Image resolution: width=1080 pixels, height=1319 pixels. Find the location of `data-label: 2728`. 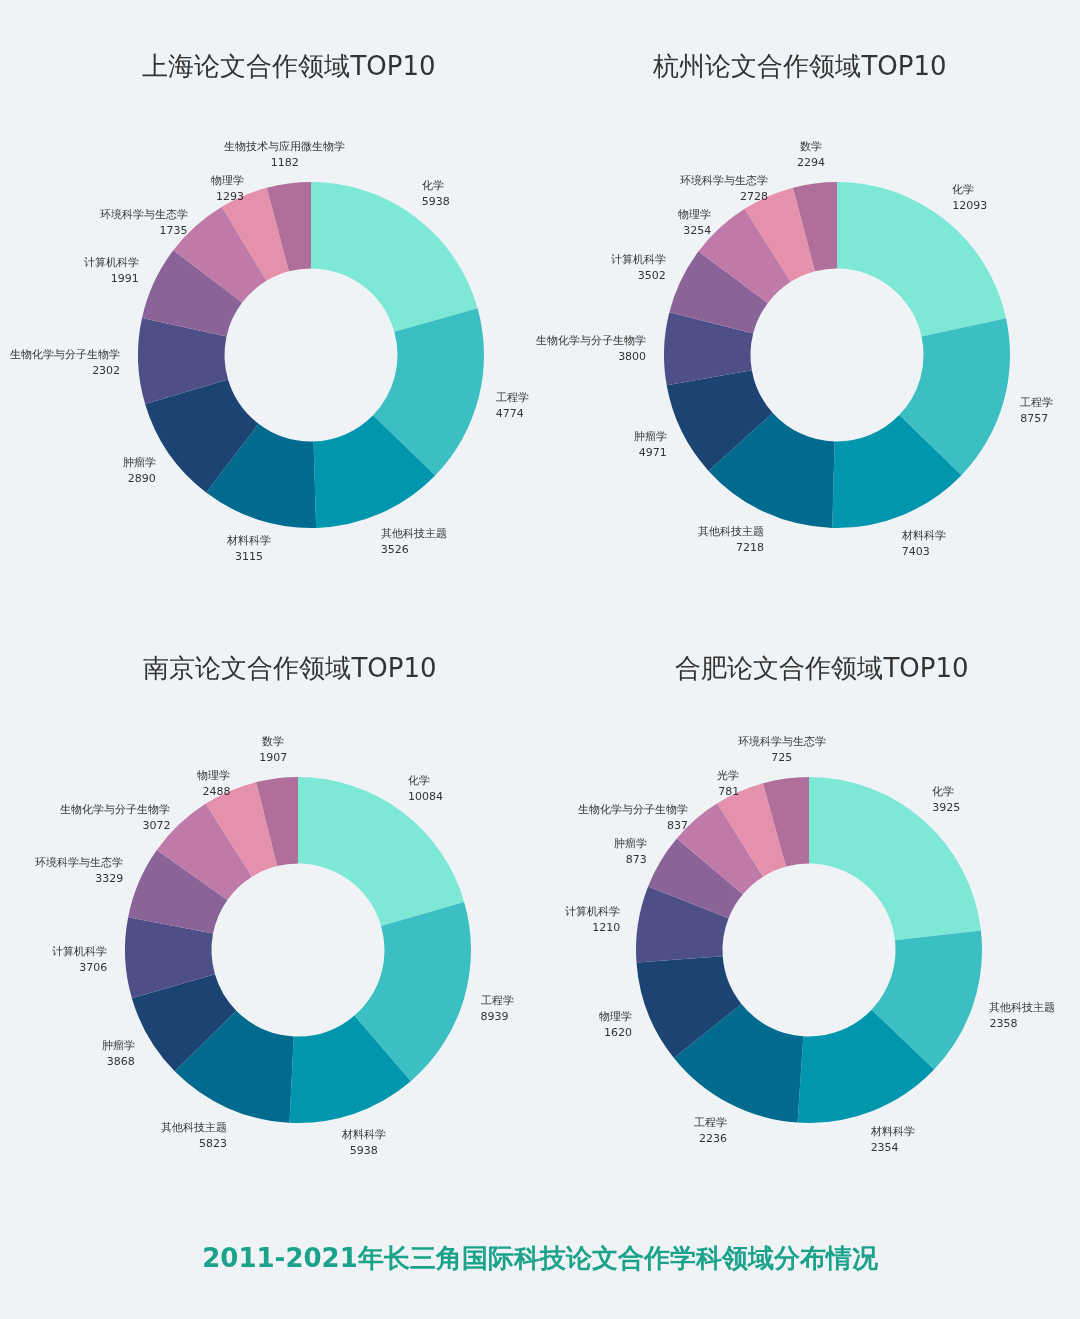

data-label: 2728 is located at coordinates (754, 196).